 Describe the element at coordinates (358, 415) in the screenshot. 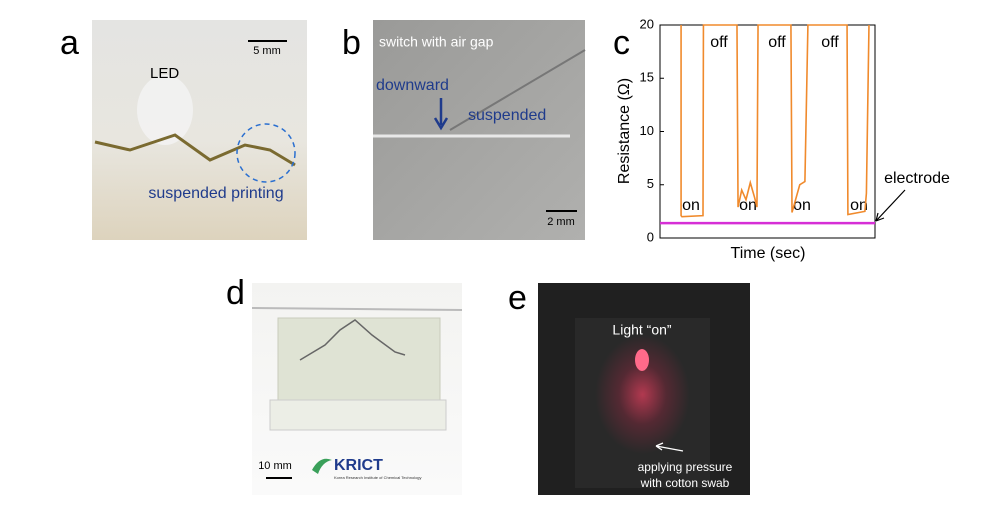

I see `device-base` at that location.